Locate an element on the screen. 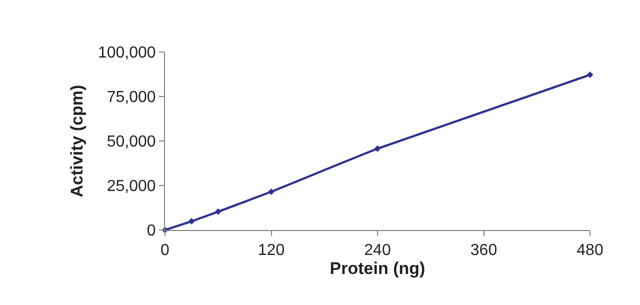 This screenshot has width=640, height=305. x-tick-label: 0 is located at coordinates (165, 251).